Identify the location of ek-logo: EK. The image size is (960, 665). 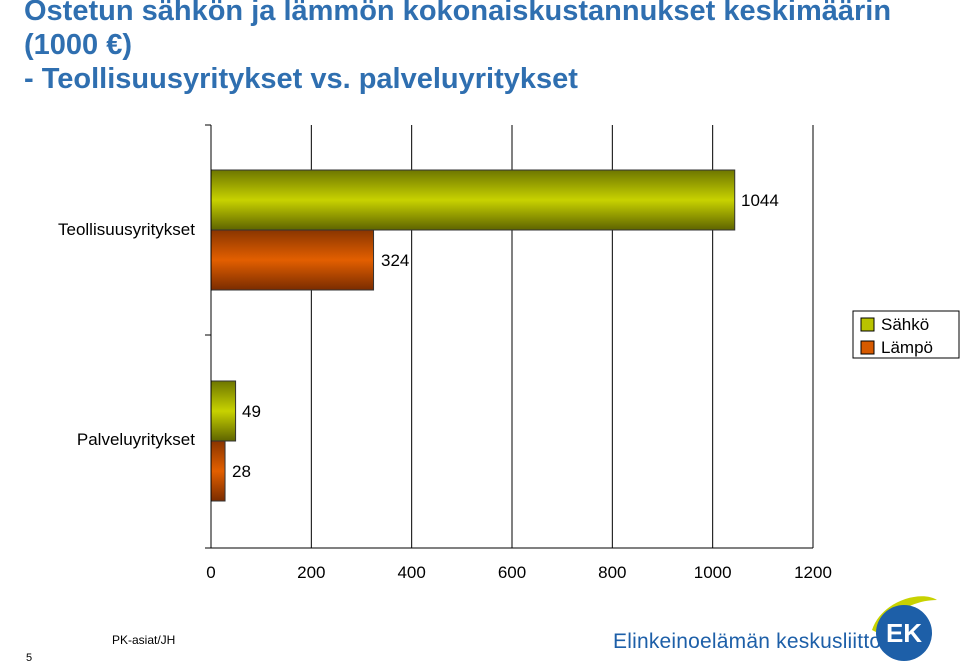
(904, 628).